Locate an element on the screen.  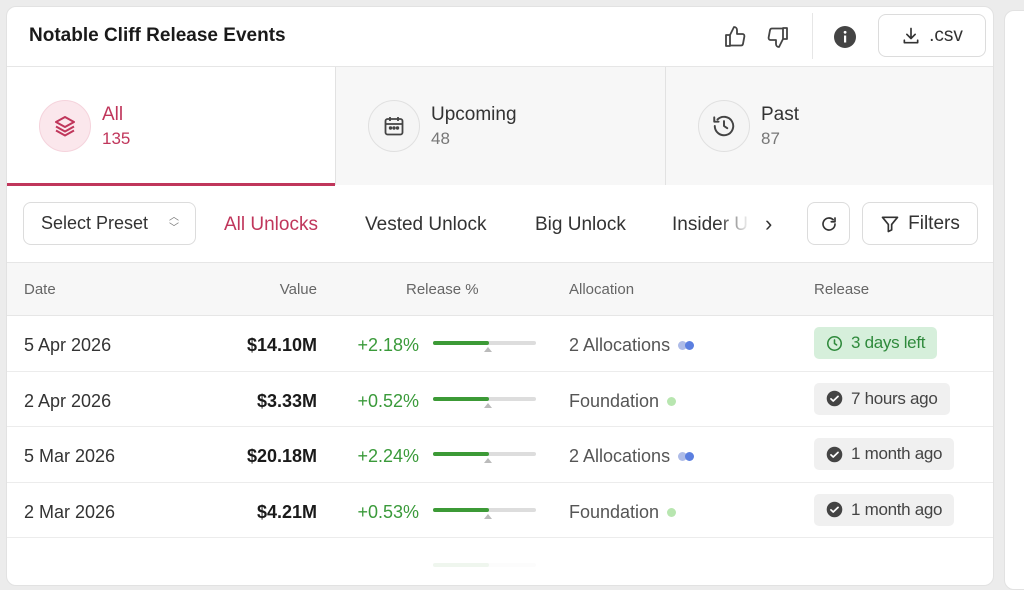
chip-big-unlock: Big Unlock is located at coordinates (580, 224).